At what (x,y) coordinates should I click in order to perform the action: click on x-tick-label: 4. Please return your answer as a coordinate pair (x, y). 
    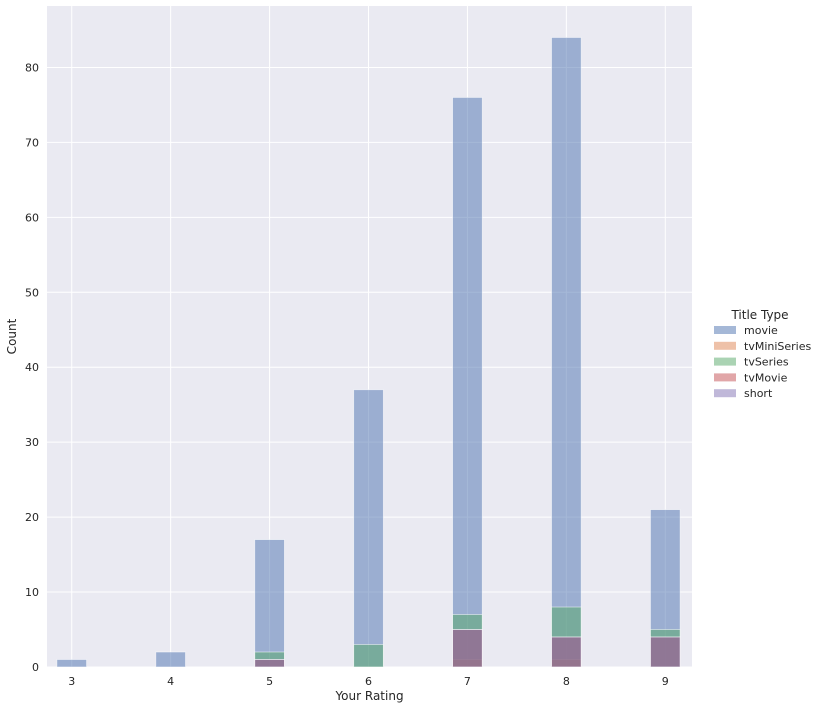
    Looking at the image, I should click on (170, 681).